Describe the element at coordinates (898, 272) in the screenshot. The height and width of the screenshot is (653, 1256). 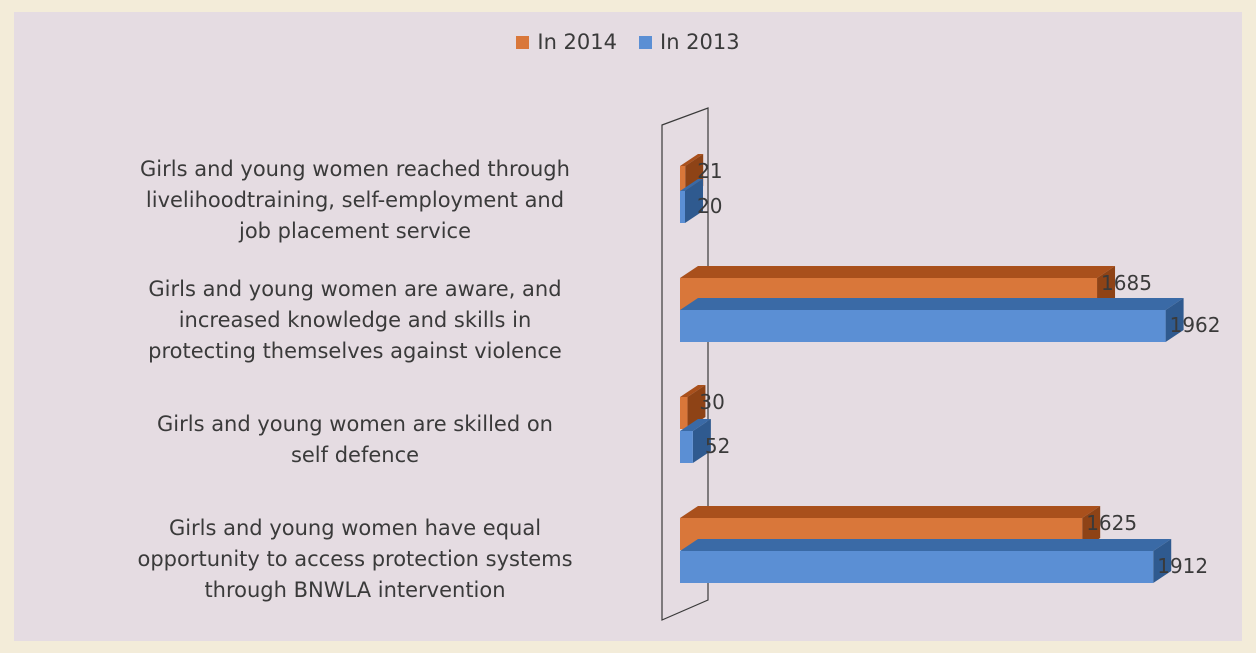
I see `bar-awareness-2014-top` at that location.